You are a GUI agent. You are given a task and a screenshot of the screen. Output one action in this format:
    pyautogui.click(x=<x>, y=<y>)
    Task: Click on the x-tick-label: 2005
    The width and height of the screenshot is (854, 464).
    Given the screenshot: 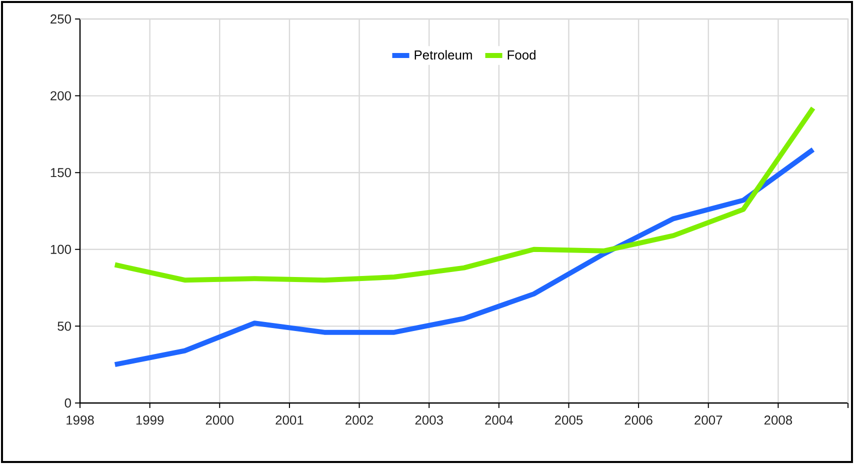 What is the action you would take?
    pyautogui.click(x=568, y=420)
    